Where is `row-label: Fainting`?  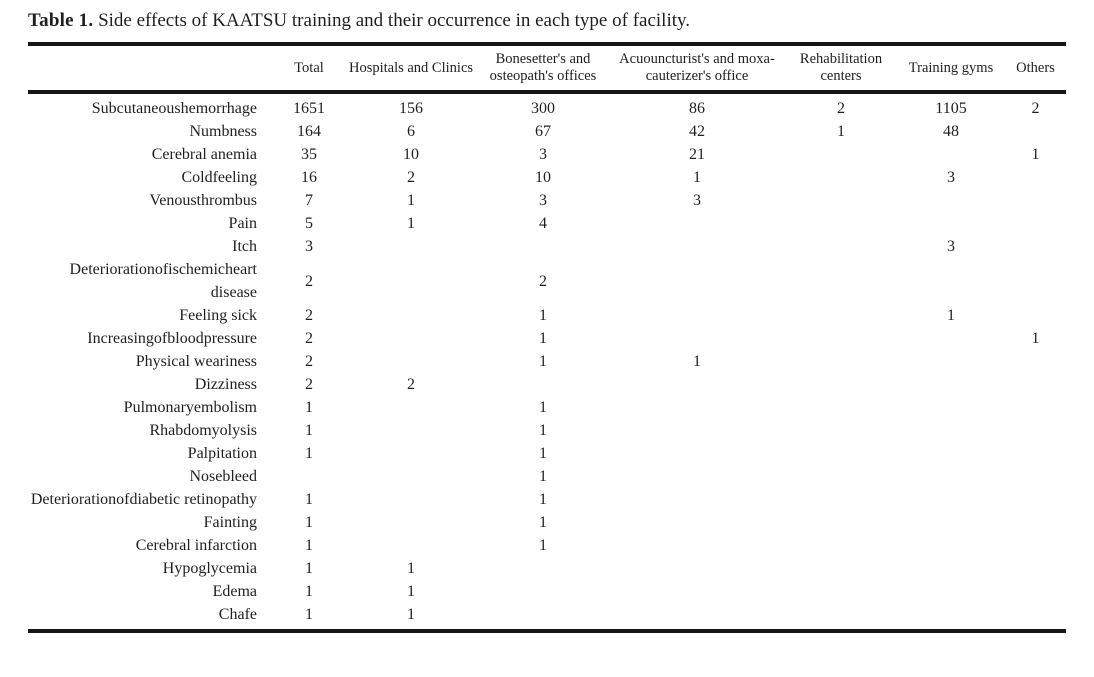
row-label: Fainting is located at coordinates (230, 522).